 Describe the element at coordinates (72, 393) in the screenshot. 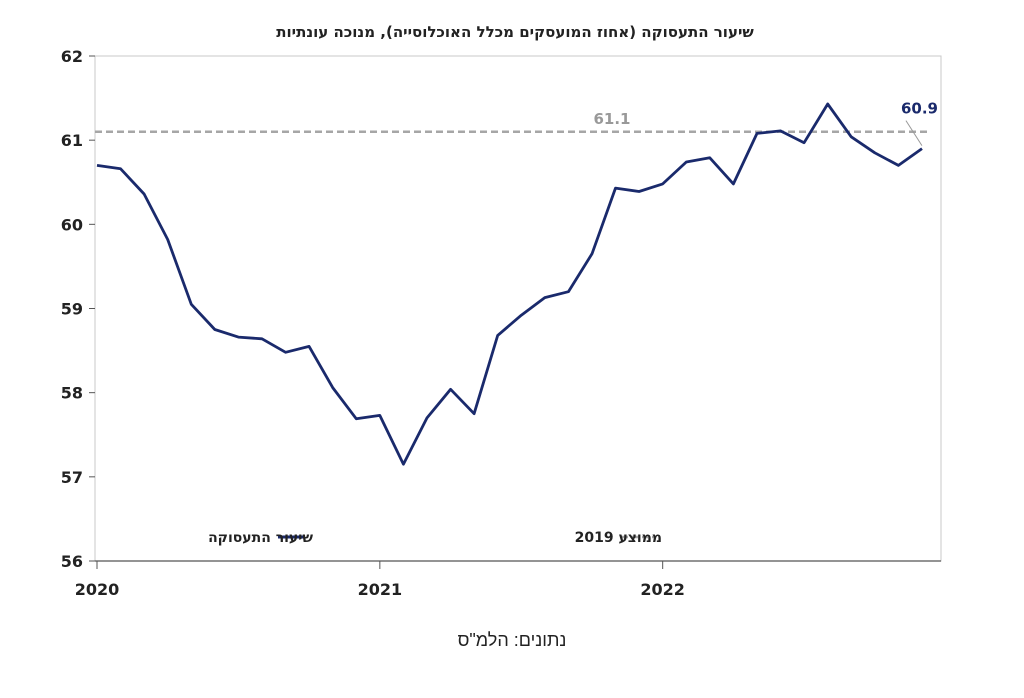

I see `y-tick-label: 58` at that location.